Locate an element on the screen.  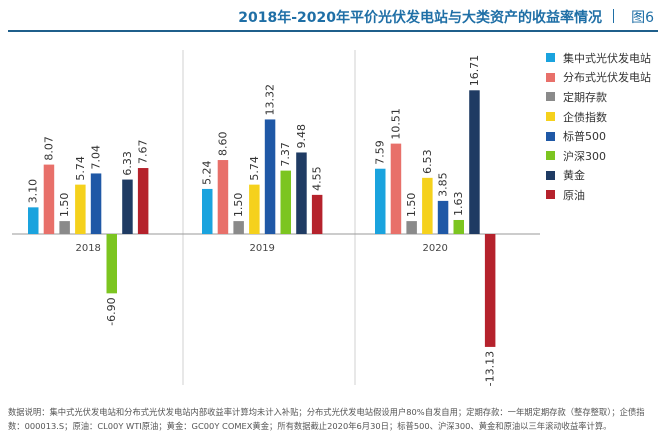
legend-item: 集中式光伏发电站 is located at coordinates (598, 58).